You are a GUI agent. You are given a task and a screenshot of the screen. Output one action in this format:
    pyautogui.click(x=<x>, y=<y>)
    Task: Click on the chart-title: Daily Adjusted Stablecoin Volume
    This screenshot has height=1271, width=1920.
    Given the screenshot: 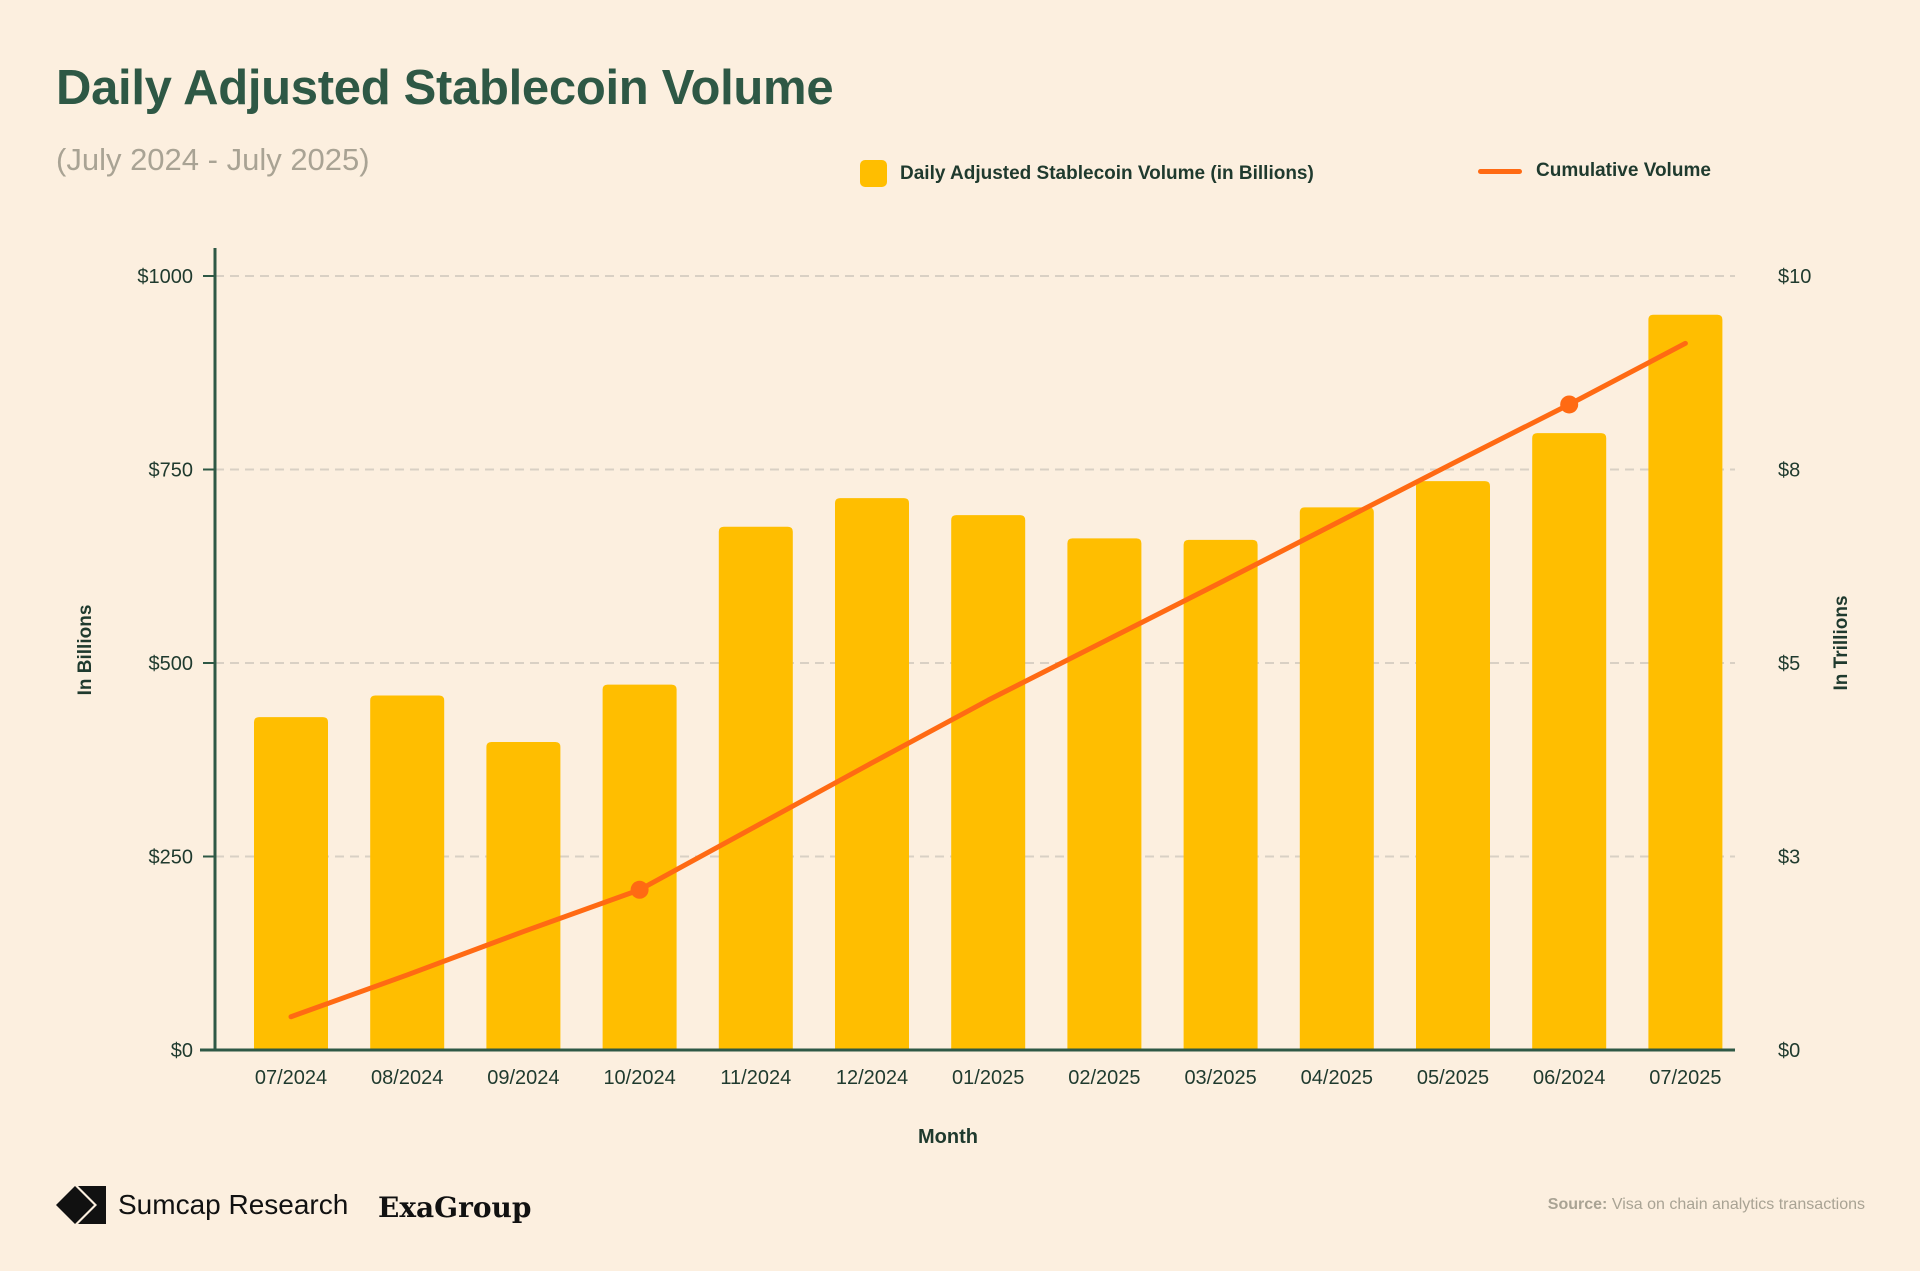 What is the action you would take?
    pyautogui.click(x=445, y=88)
    